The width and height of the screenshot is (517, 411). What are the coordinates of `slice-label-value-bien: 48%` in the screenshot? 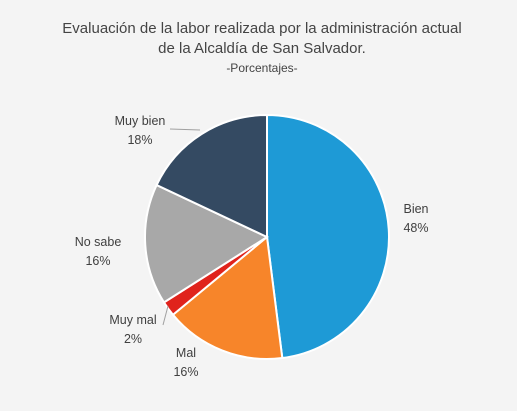 It's located at (415, 228).